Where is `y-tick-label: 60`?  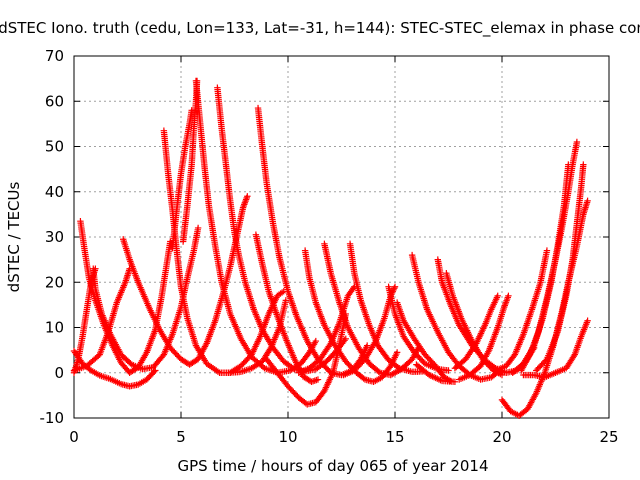 y-tick-label: 60 is located at coordinates (54, 101).